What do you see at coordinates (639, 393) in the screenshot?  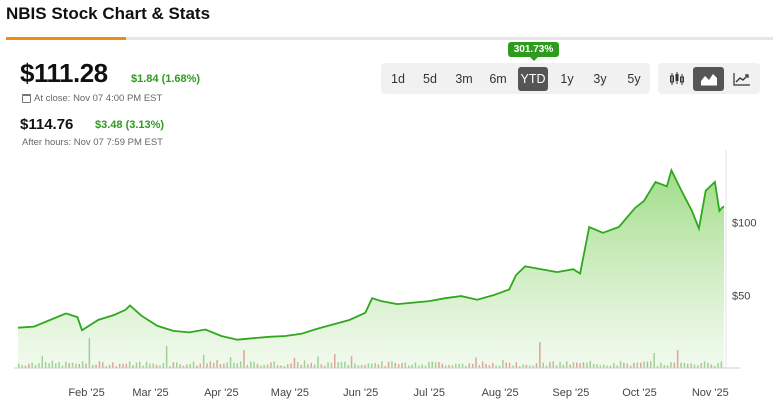 I see `x-tick-label: Oct '25` at bounding box center [639, 393].